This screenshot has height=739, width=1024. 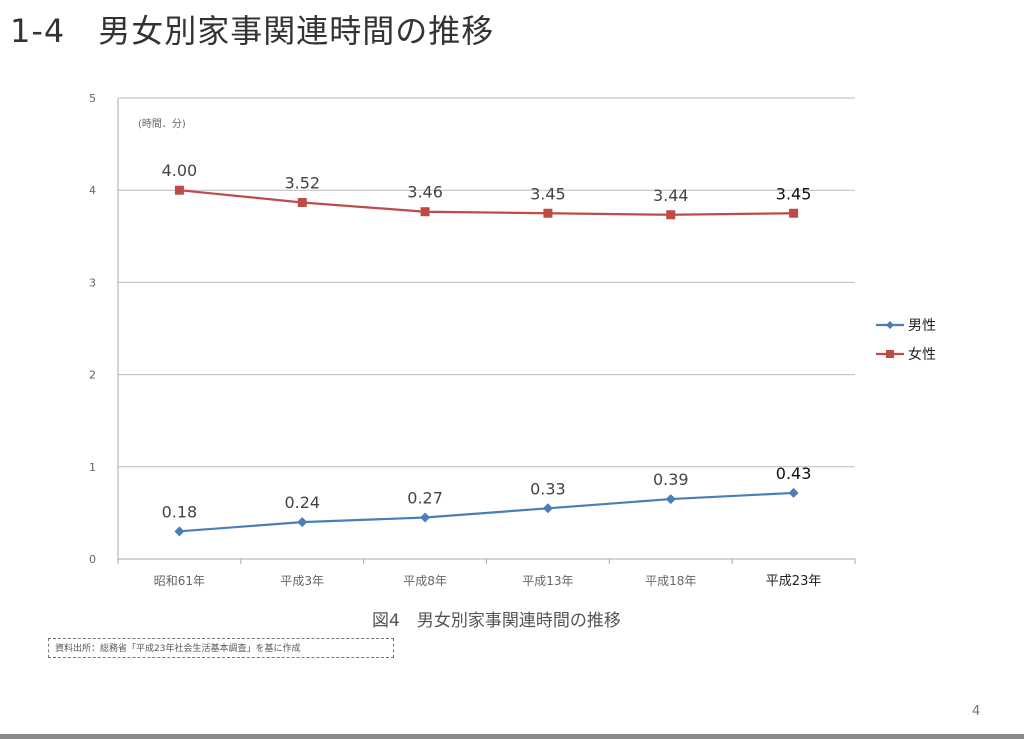 I want to click on y-tick-label: 2, so click(x=92, y=375).